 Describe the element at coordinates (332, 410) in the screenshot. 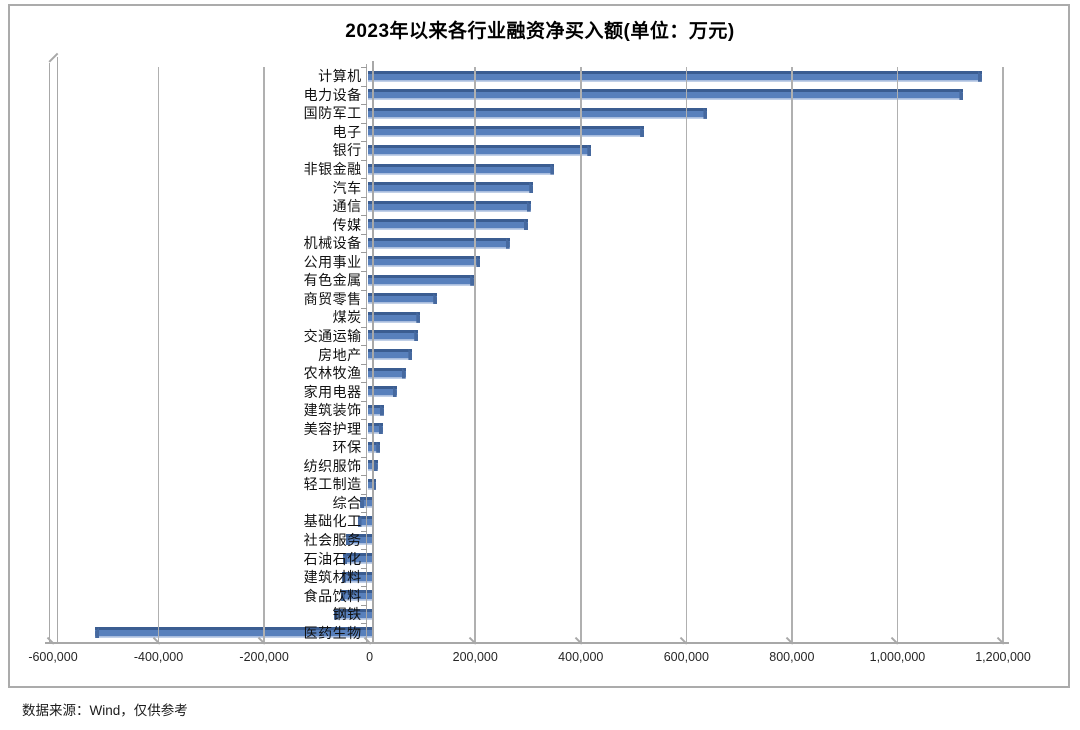

I see `category-label-19: 建筑装饰` at that location.